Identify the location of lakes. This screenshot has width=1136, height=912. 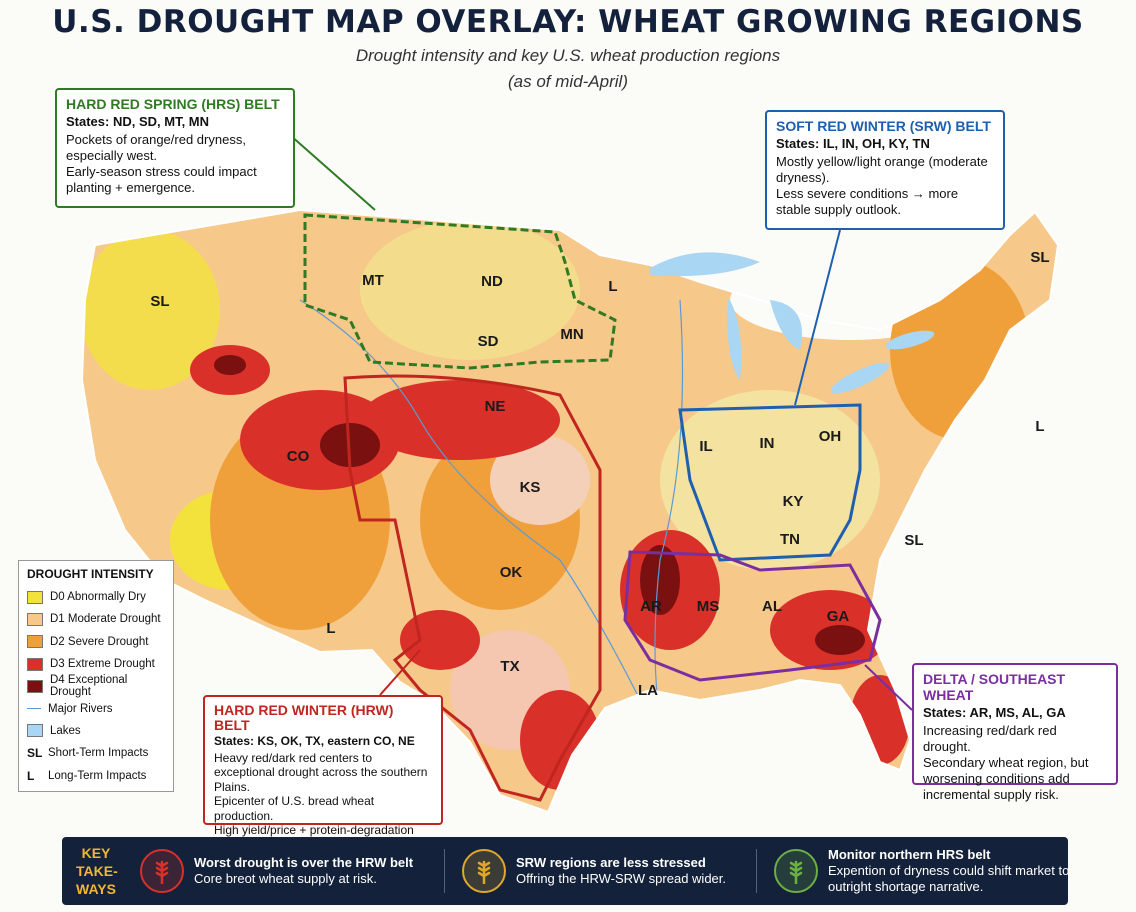
(792, 323).